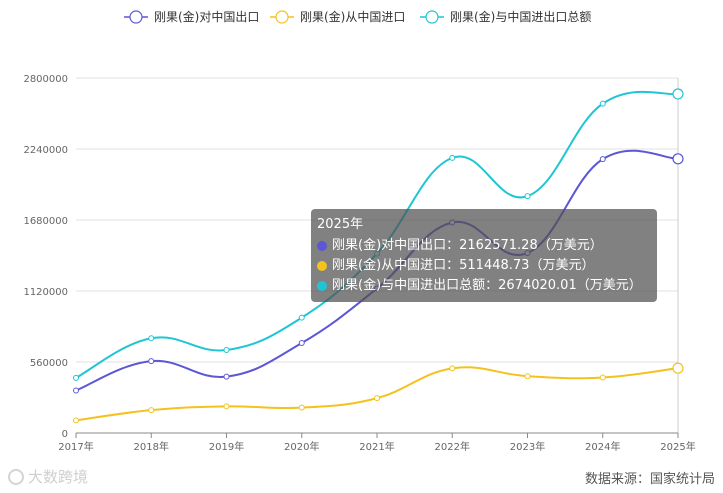 The image size is (723, 493). I want to click on tooltip-row-label: 刚果(金)对中国出口：2162571.28（万美元）, so click(467, 245).